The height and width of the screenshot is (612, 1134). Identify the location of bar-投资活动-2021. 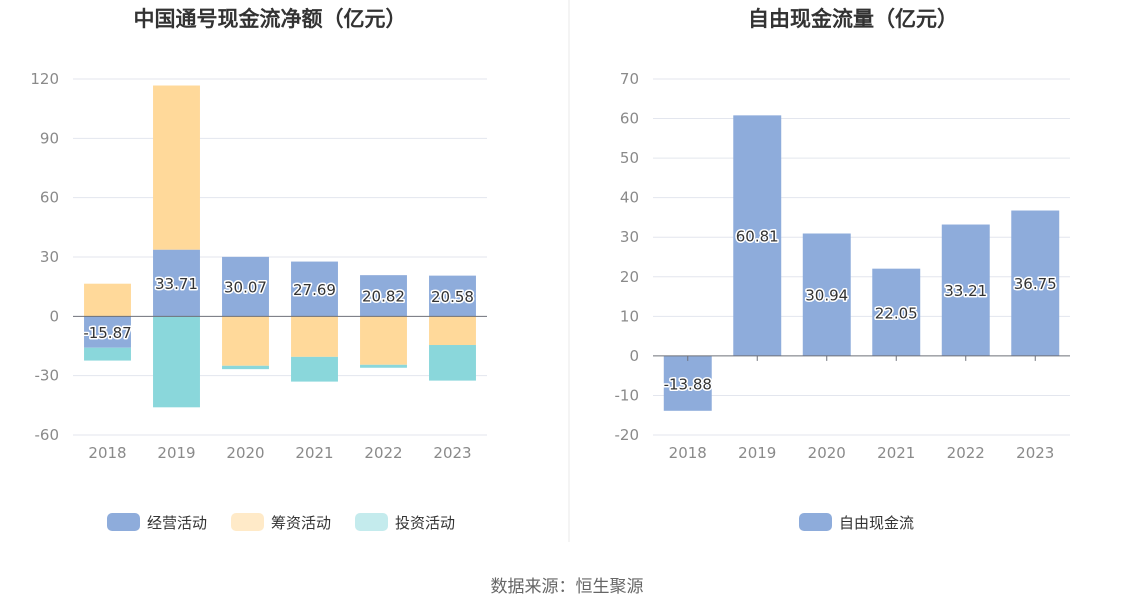
(314, 369).